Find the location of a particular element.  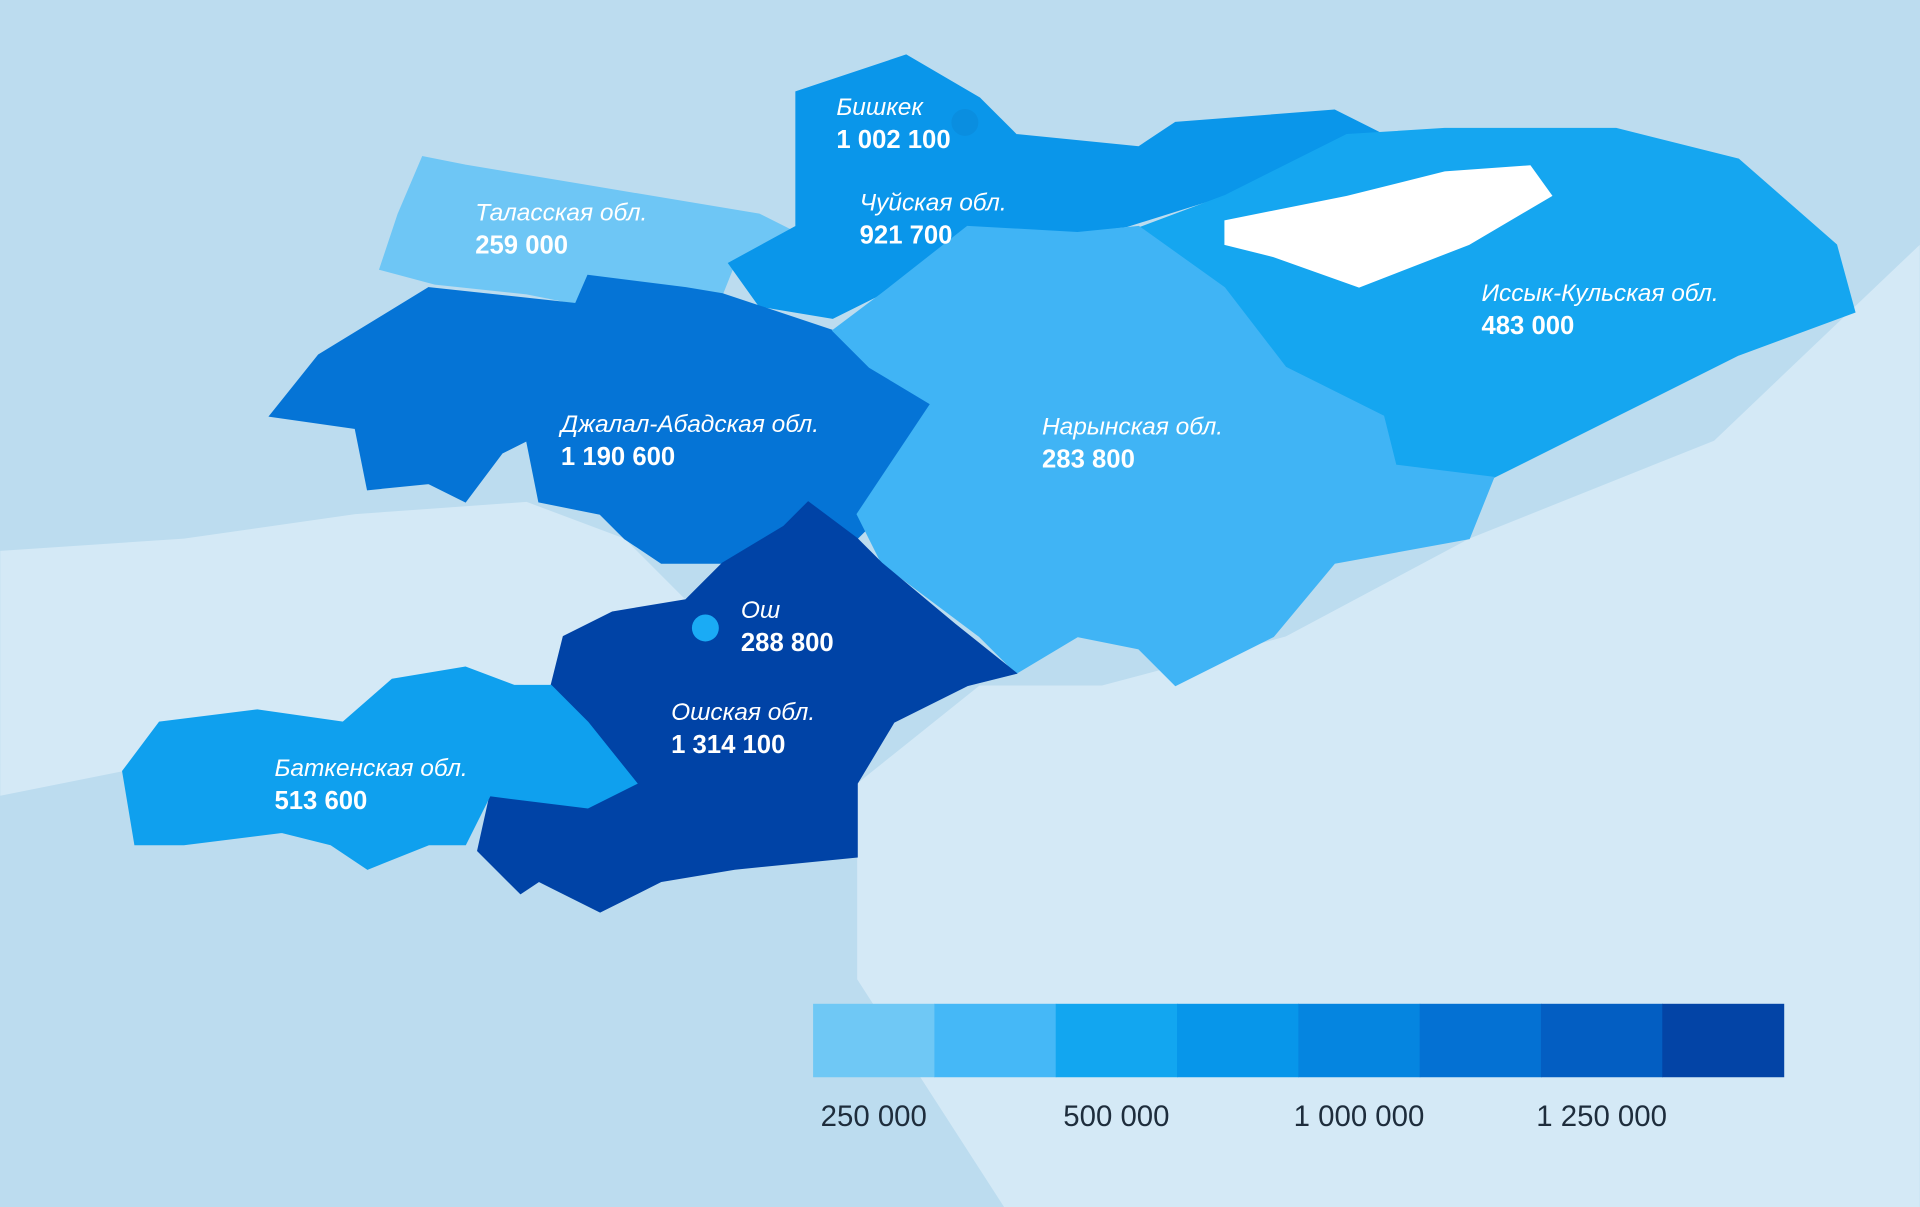

region-name: Ошская обл. is located at coordinates (743, 712).